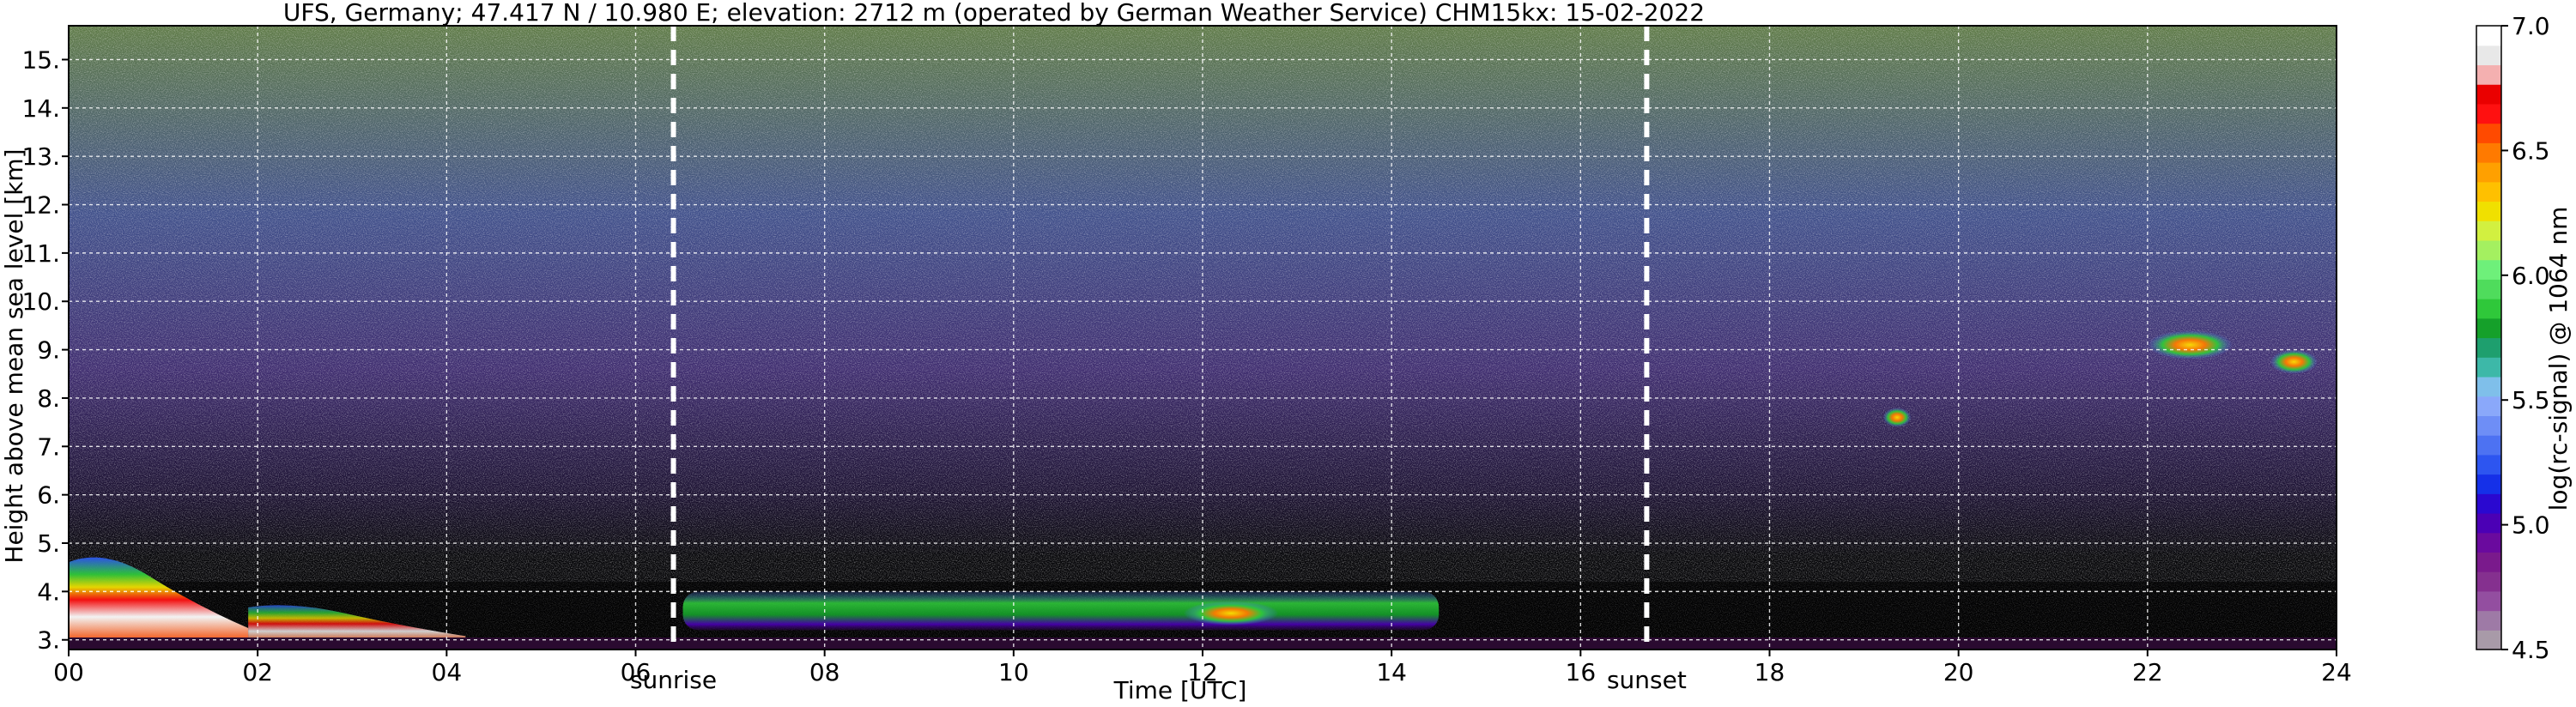  Describe the element at coordinates (2531, 525) in the screenshot. I see `colorbar-tick-label: 5.0` at that location.